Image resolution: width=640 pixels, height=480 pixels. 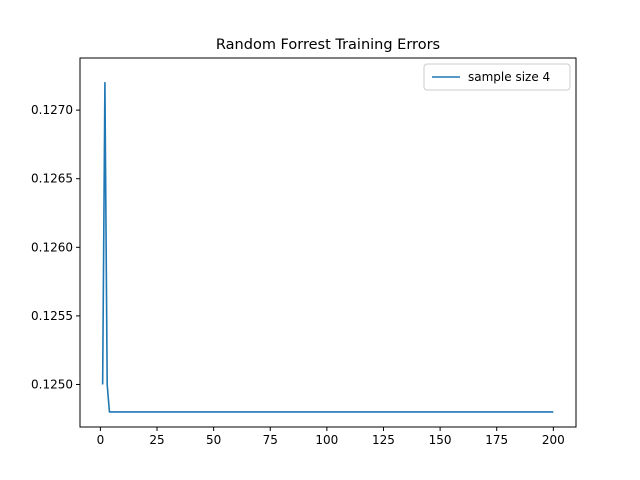 I want to click on x-tick-label: 175, so click(x=496, y=440).